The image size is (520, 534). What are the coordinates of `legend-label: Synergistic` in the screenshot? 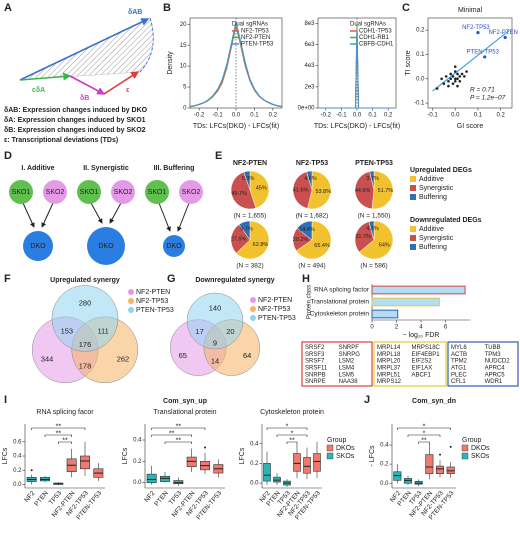 It's located at (436, 238).